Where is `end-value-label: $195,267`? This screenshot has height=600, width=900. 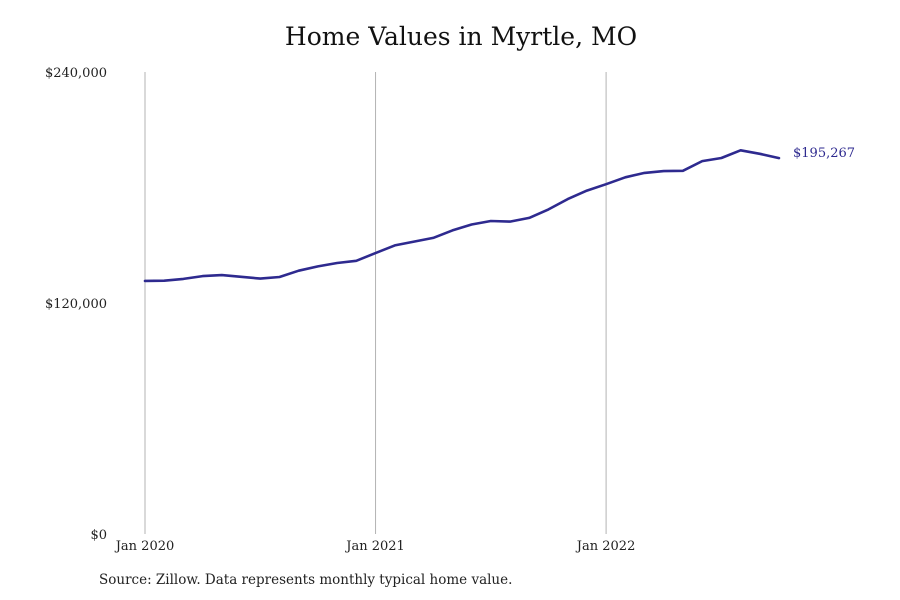 end-value-label: $195,267 is located at coordinates (824, 153).